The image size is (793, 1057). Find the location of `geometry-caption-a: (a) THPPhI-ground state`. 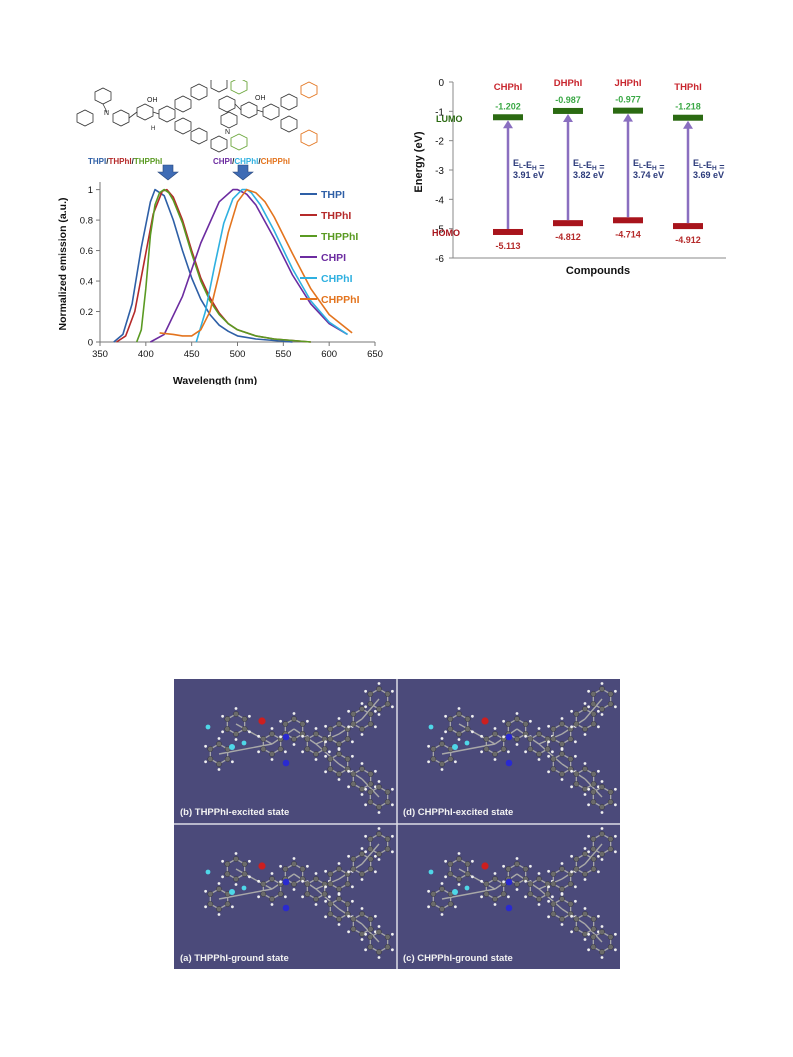

geometry-caption-a: (a) THPPhI-ground state is located at coordinates (234, 958).